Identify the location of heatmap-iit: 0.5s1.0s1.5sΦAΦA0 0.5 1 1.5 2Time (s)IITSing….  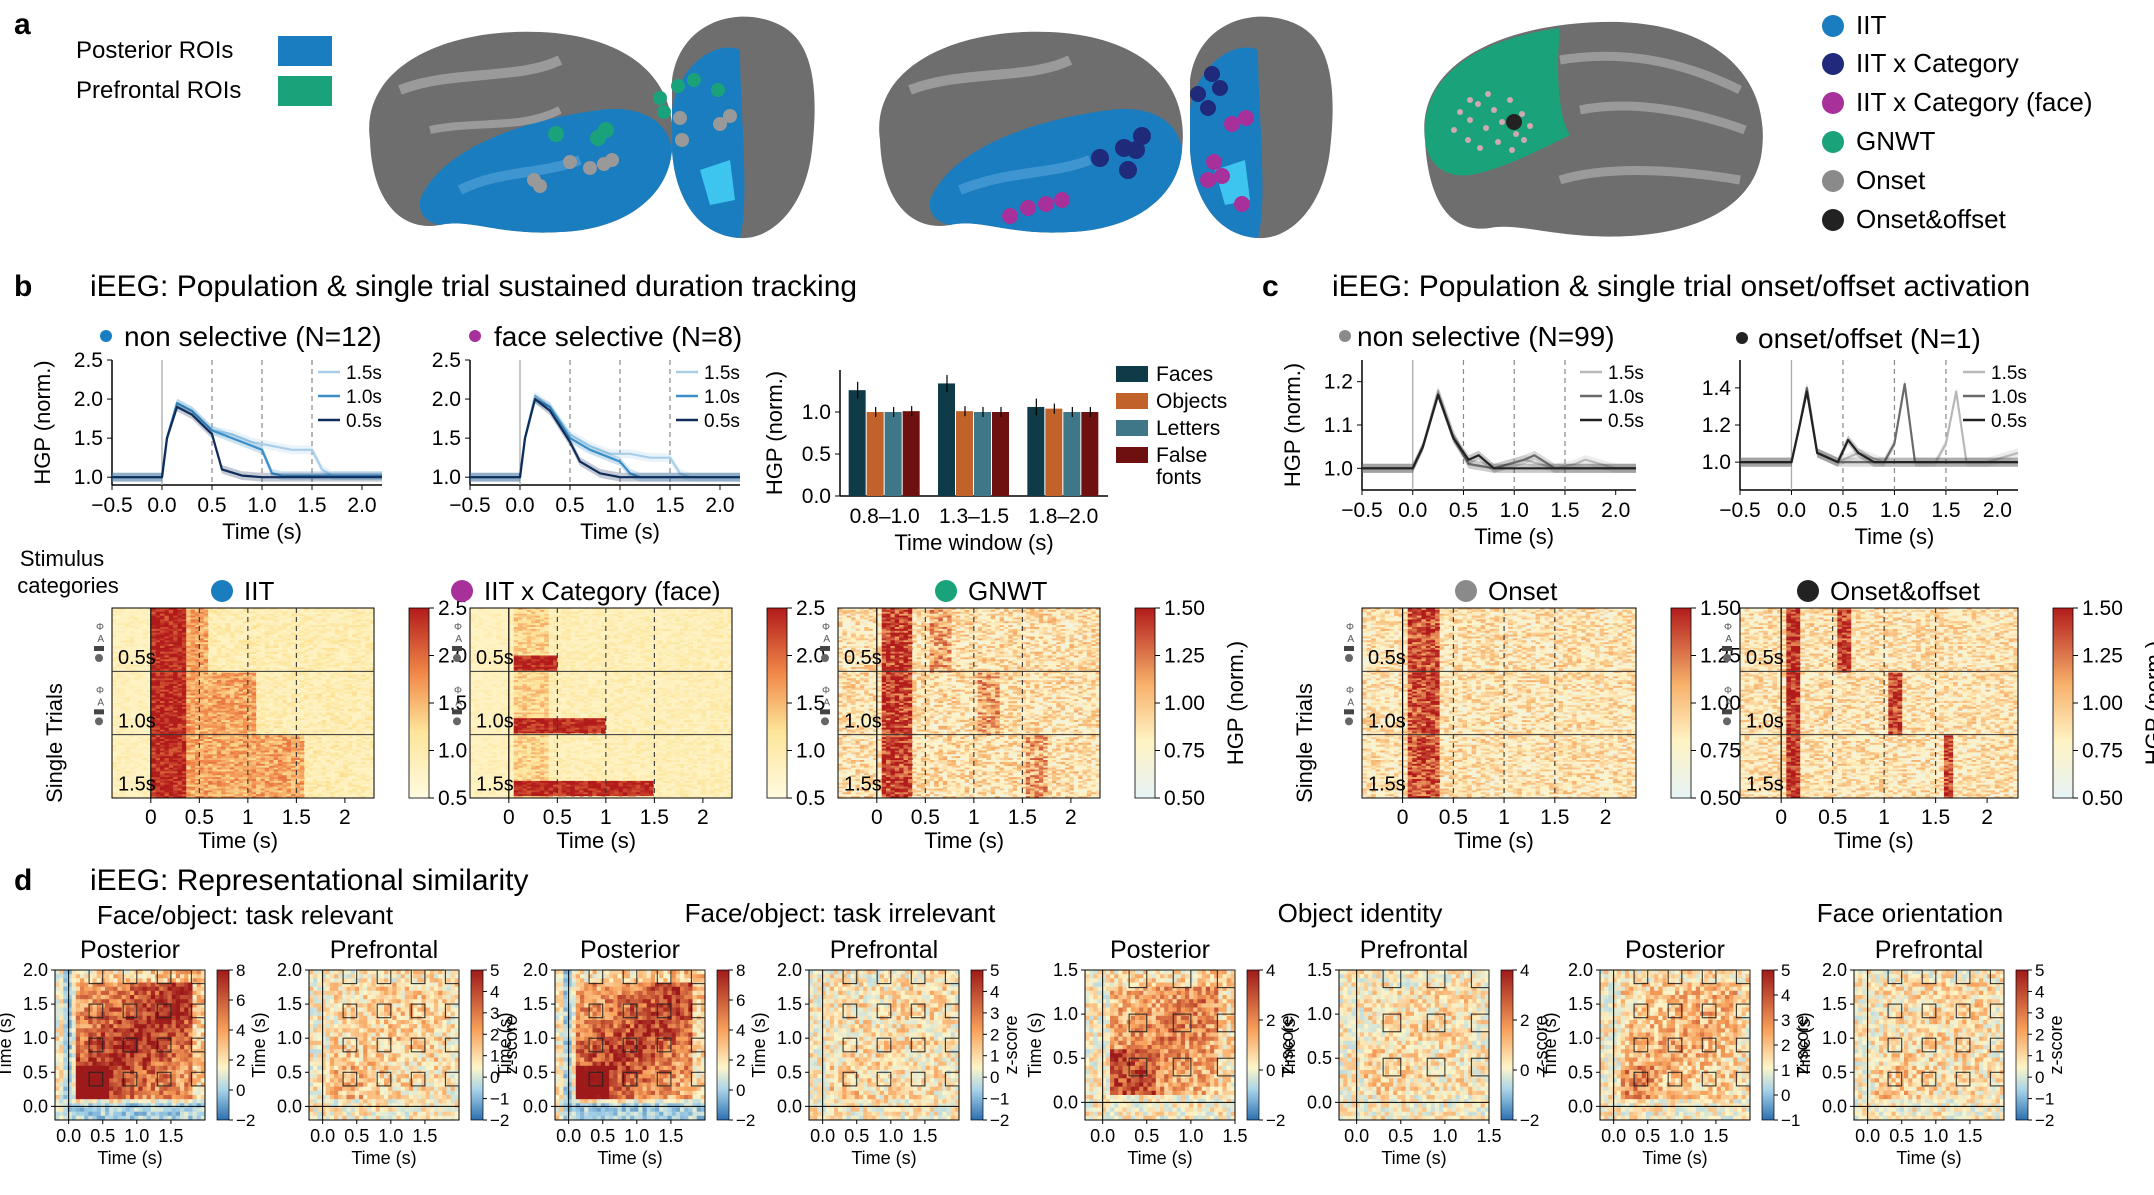
(254, 714).